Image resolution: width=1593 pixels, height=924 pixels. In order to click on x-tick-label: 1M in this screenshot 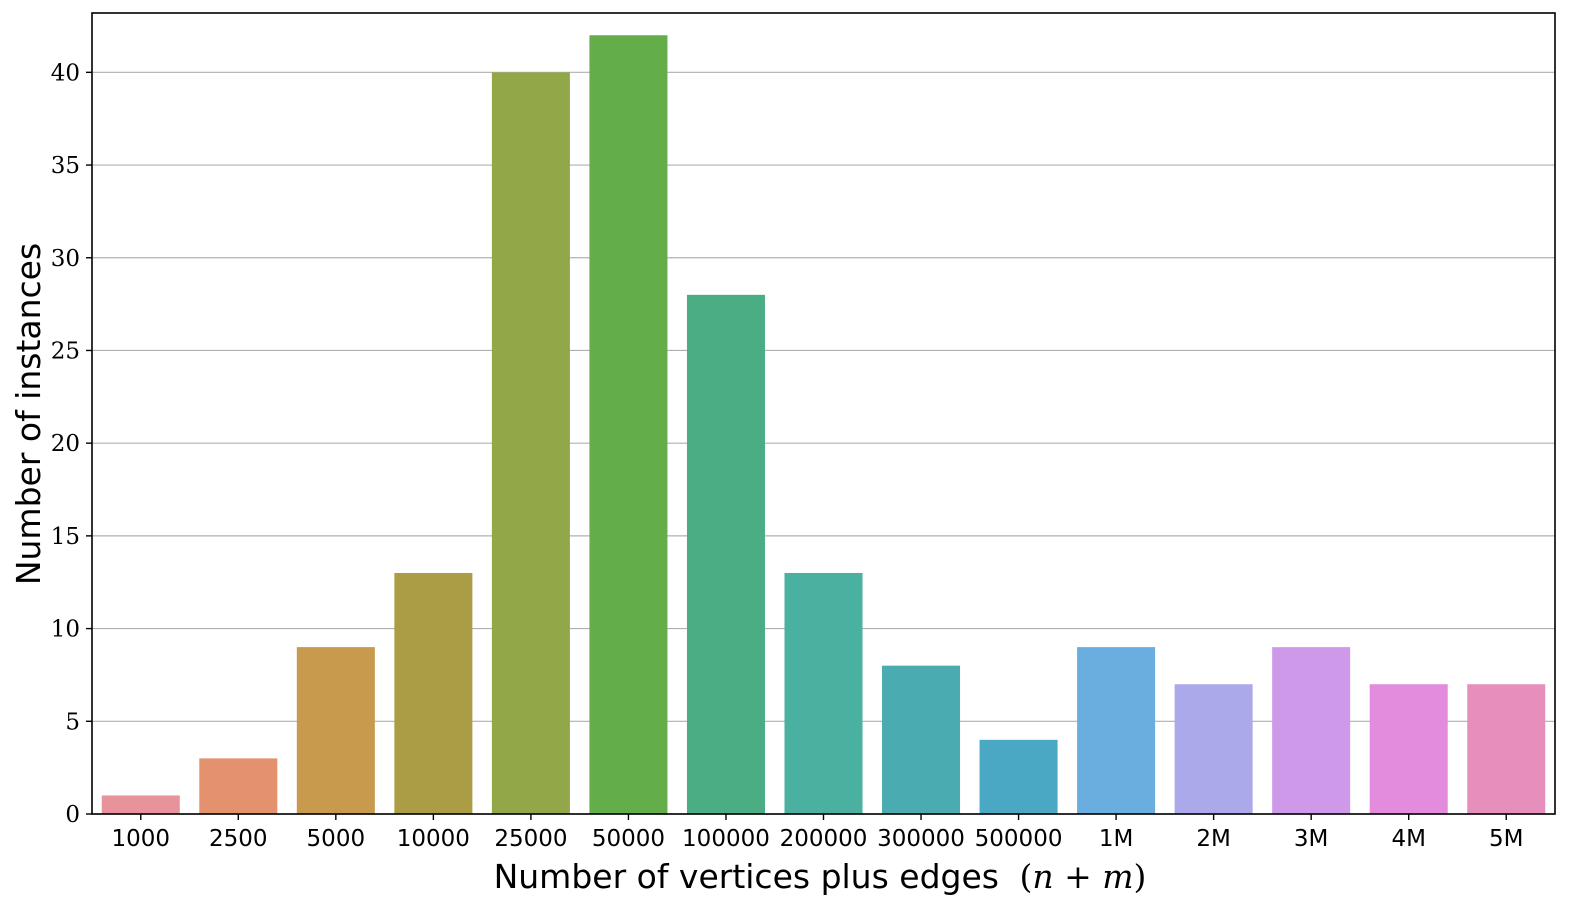, I will do `click(1116, 839)`.